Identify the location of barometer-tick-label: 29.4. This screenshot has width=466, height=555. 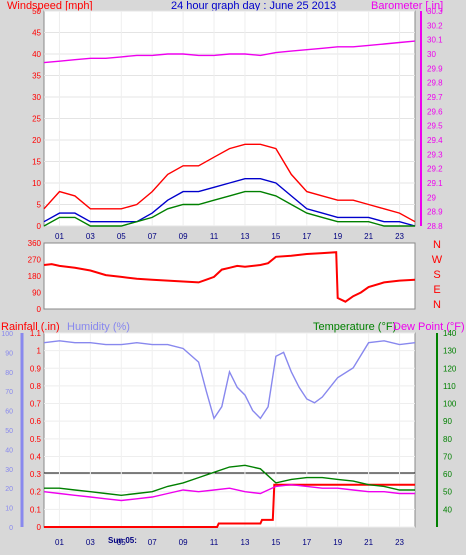
(435, 140).